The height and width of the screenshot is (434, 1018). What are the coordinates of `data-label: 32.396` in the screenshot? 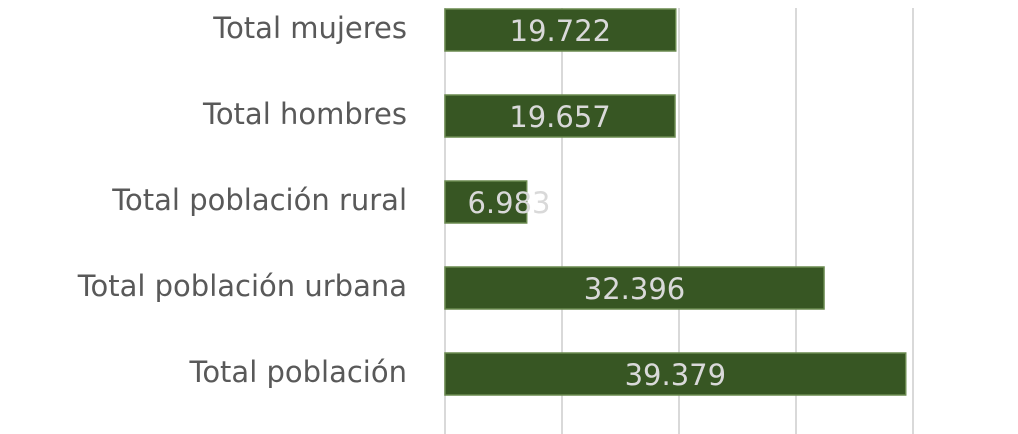 It's located at (634, 289).